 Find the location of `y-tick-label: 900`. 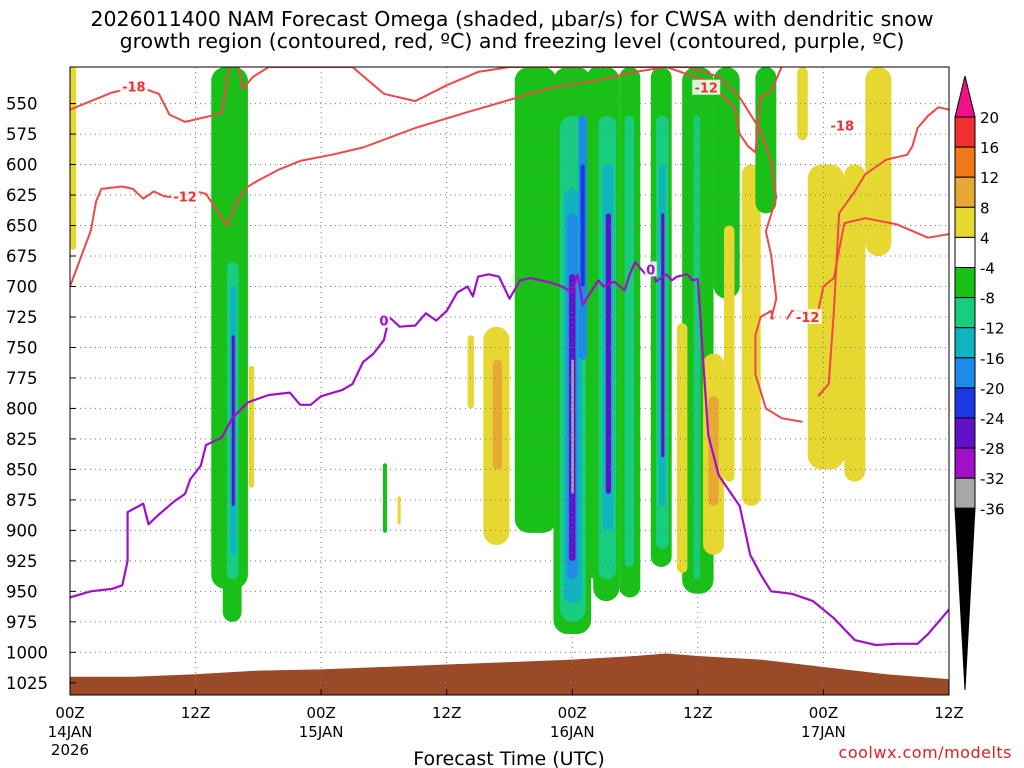

y-tick-label: 900 is located at coordinates (22, 530).